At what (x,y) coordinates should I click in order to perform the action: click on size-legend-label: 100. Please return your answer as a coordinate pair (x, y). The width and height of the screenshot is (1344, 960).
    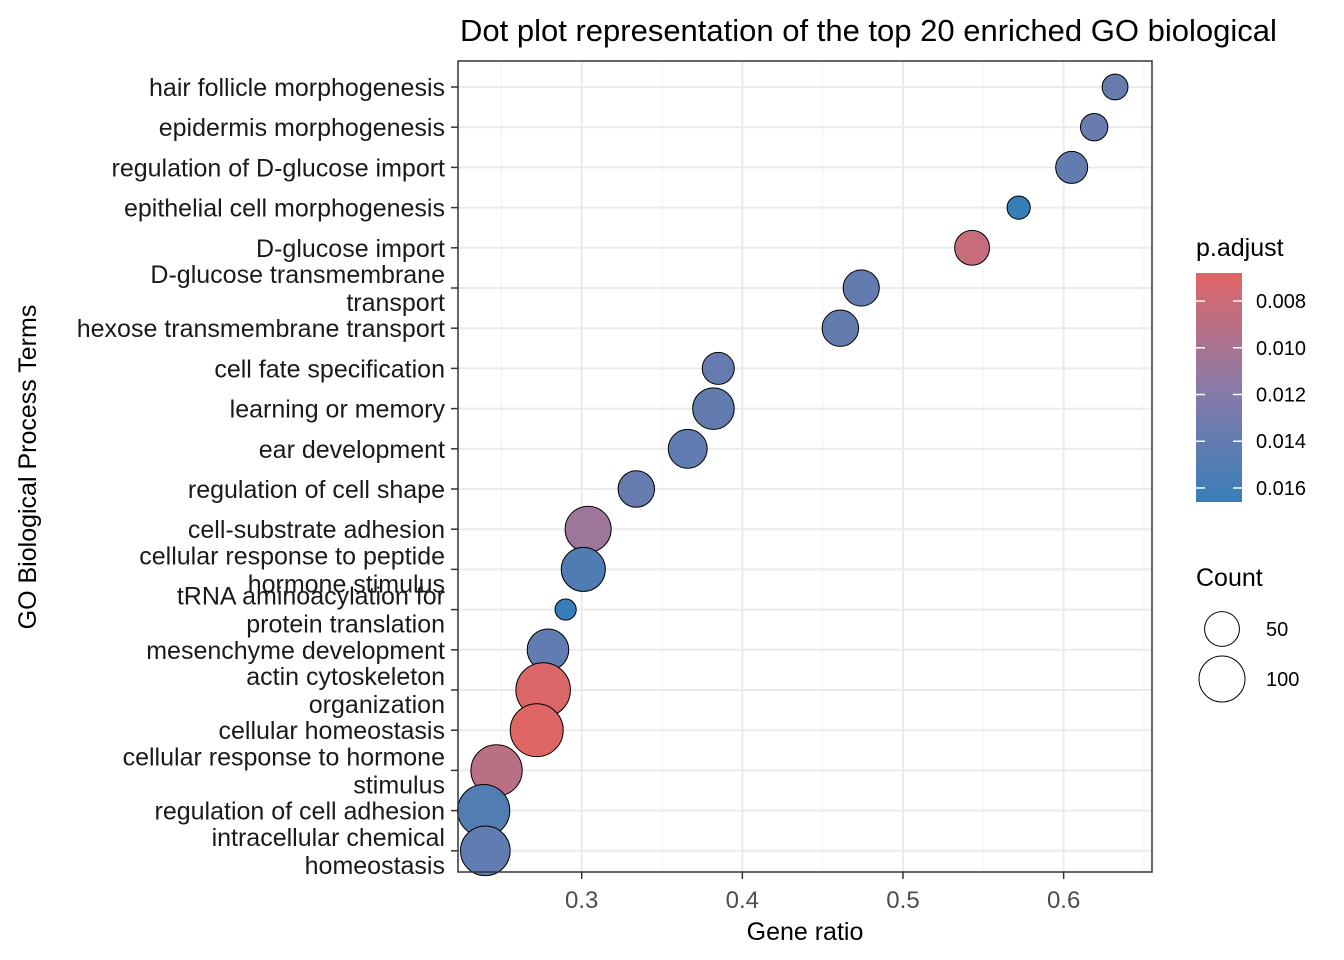
    Looking at the image, I should click on (1282, 680).